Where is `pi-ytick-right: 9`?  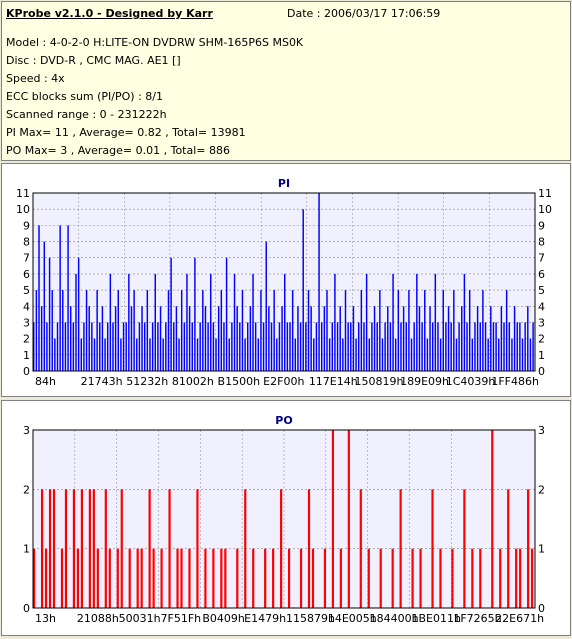
pi-ytick-right: 9 is located at coordinates (541, 225).